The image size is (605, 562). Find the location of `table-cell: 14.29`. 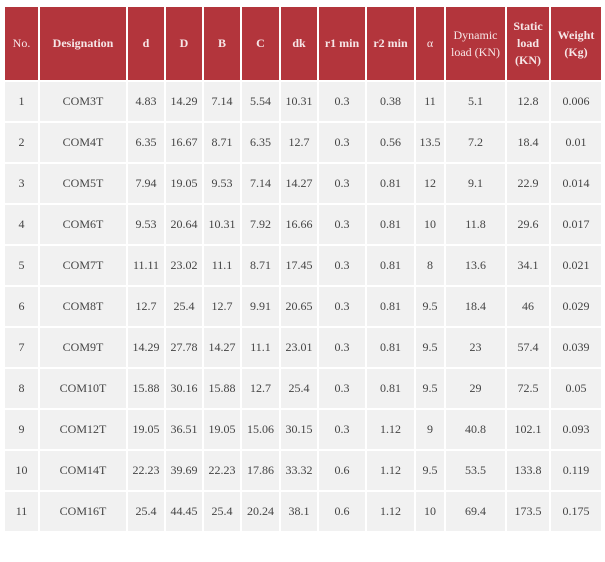

table-cell: 14.29 is located at coordinates (146, 347).